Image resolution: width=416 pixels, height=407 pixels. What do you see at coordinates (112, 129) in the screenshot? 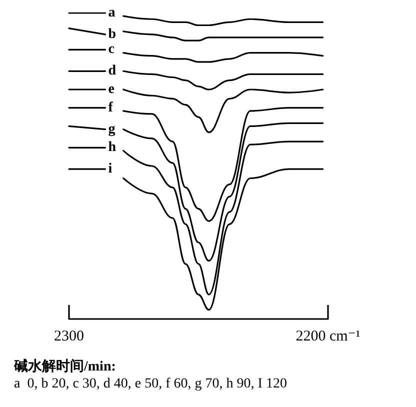
I see `series-label: g` at bounding box center [112, 129].